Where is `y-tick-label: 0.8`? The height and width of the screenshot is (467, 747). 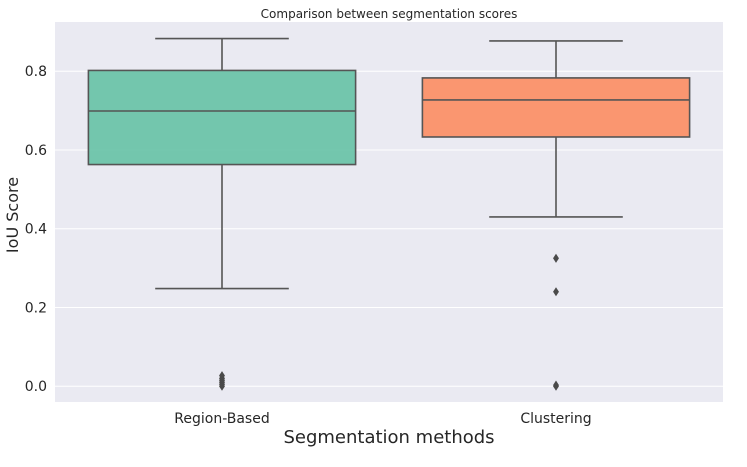
y-tick-label: 0.8 is located at coordinates (36, 72).